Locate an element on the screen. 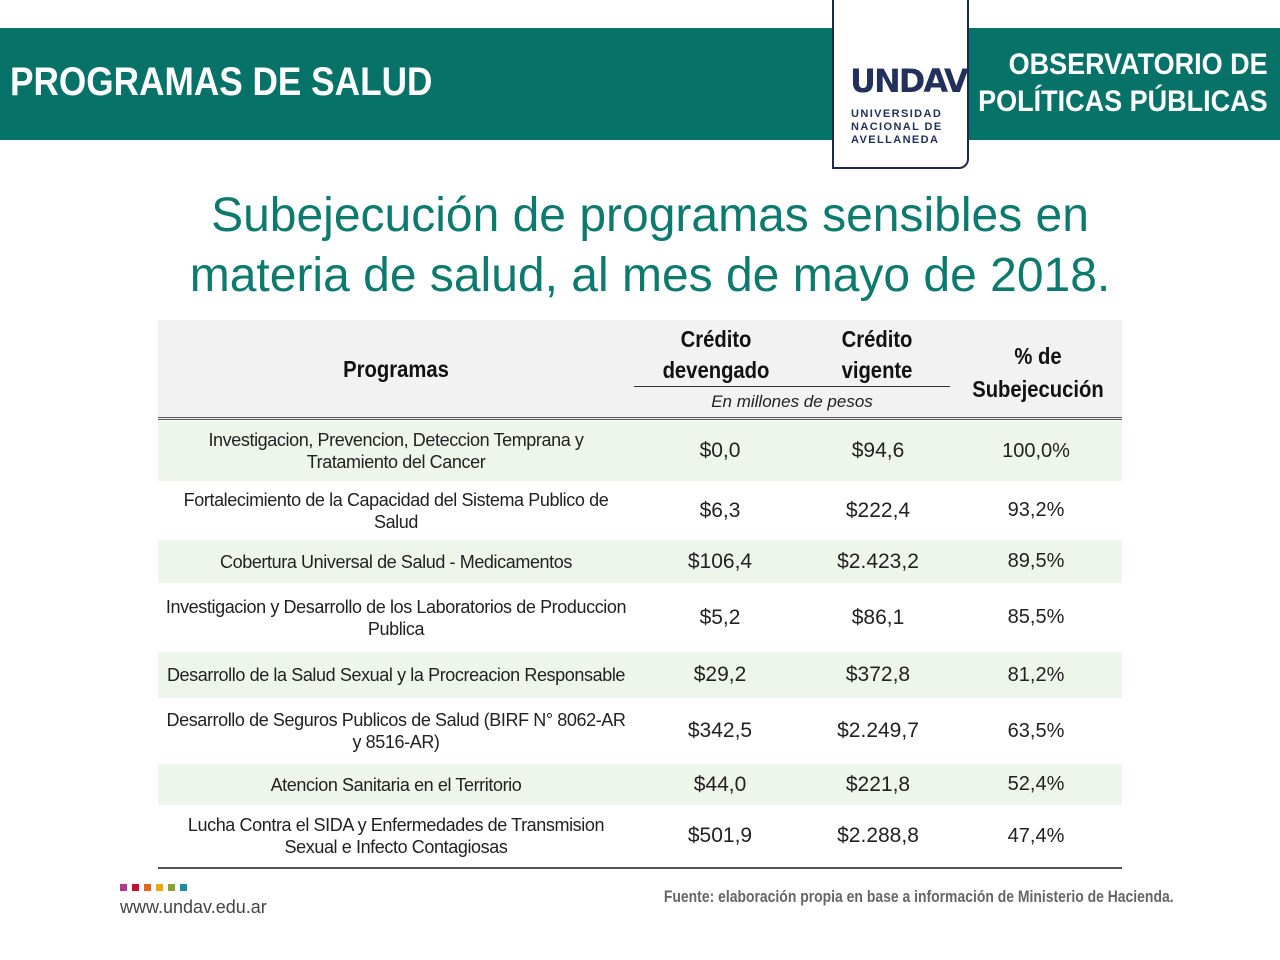  credito-devengado: $44,0 is located at coordinates (720, 784).